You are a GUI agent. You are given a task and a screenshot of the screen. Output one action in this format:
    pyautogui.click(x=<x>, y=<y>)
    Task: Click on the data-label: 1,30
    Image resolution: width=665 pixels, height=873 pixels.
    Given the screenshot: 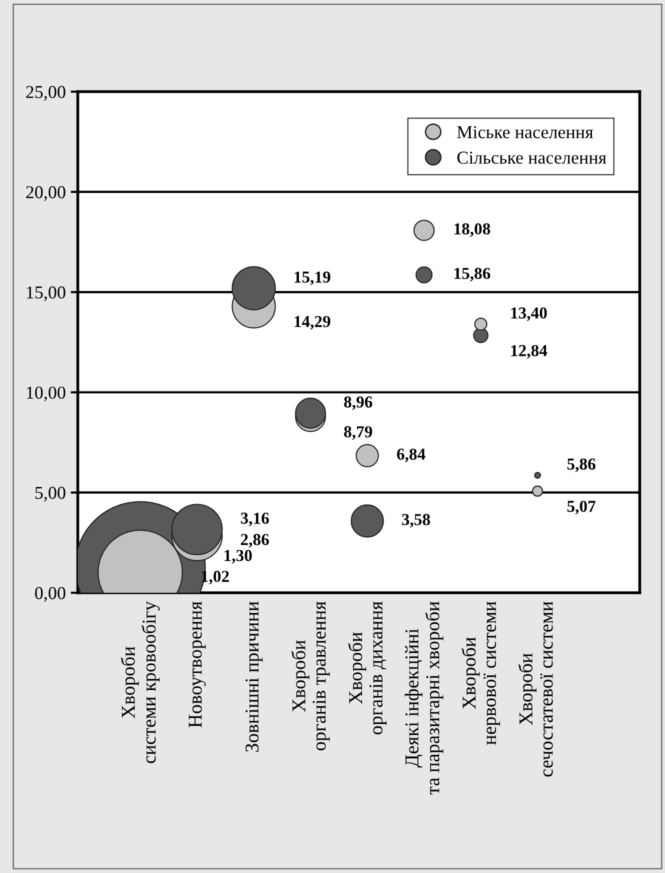 What is the action you would take?
    pyautogui.click(x=238, y=557)
    